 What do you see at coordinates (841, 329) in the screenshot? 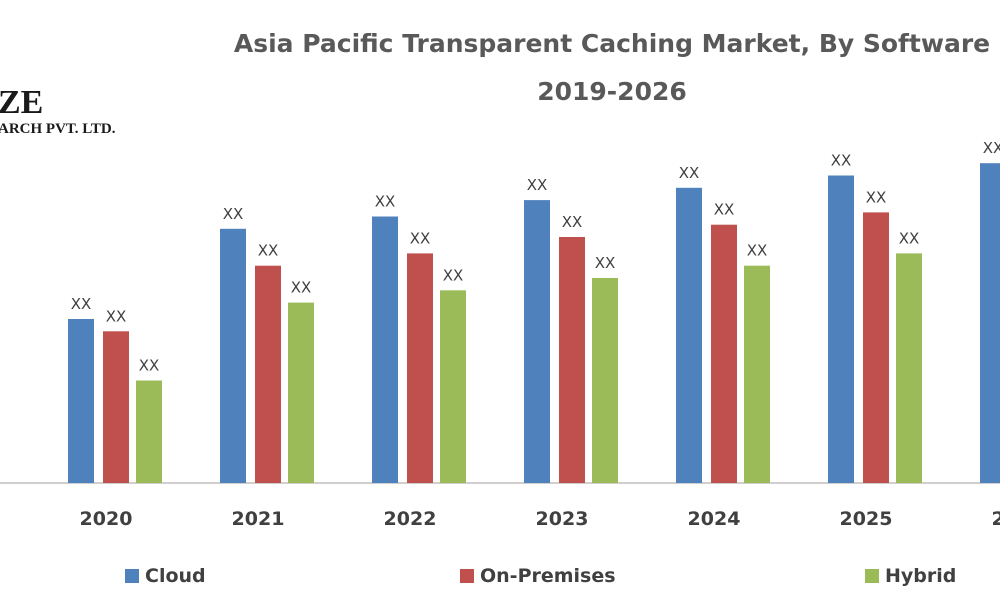
I see `bar-cloud-2025` at bounding box center [841, 329].